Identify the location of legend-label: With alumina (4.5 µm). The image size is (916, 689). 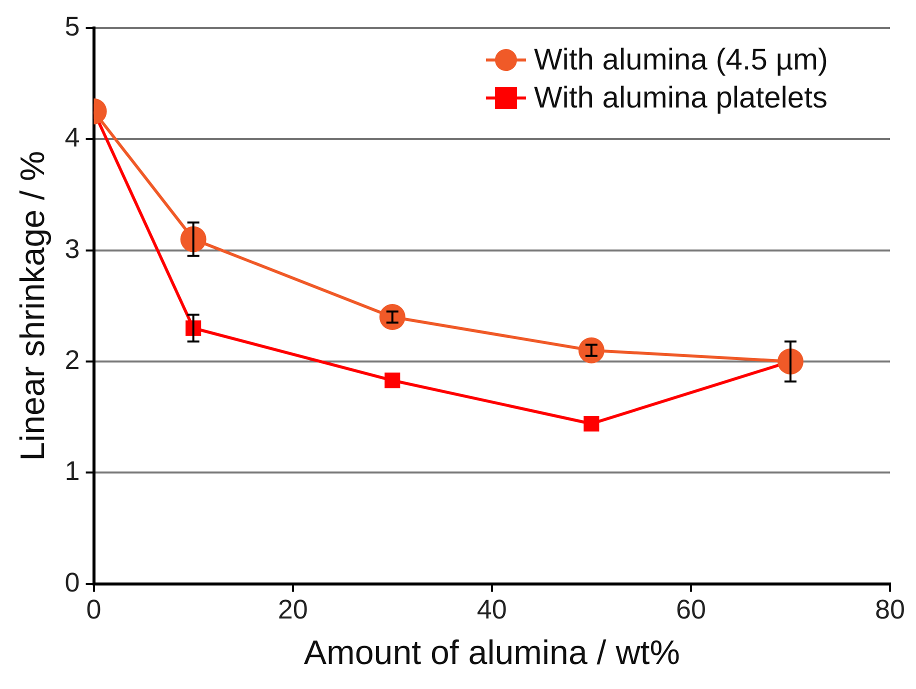
(681, 59).